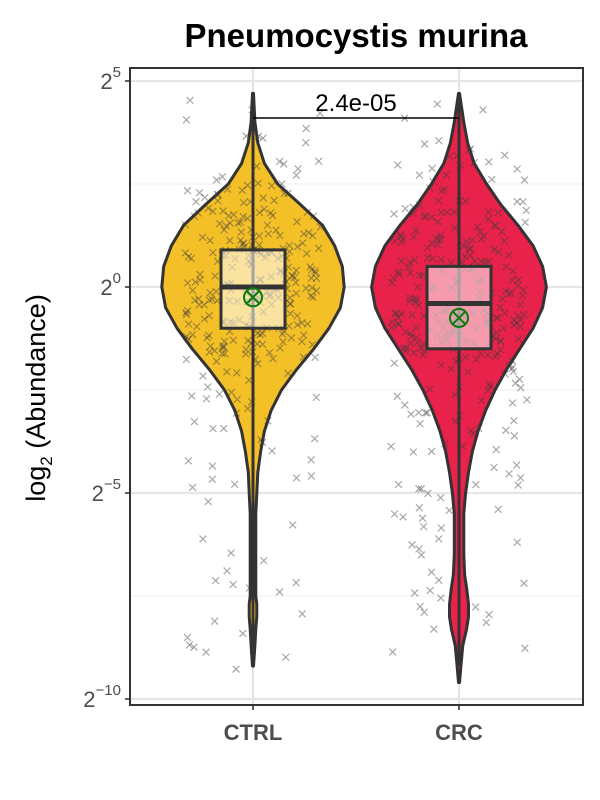 The width and height of the screenshot is (600, 800). I want to click on y-tick-label: 2−10, so click(102, 697).